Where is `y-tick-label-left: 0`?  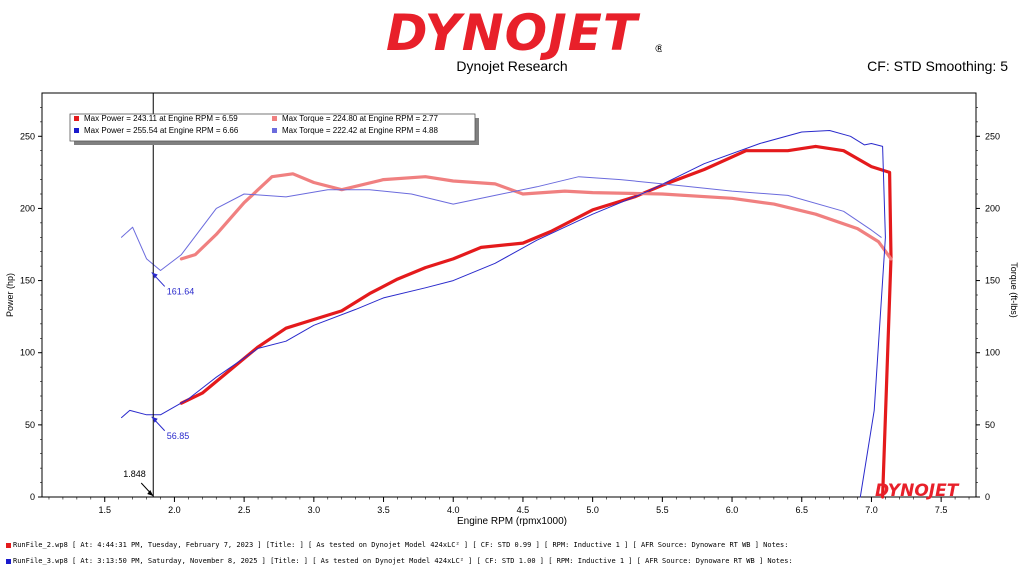
y-tick-label-left: 0 is located at coordinates (32, 497).